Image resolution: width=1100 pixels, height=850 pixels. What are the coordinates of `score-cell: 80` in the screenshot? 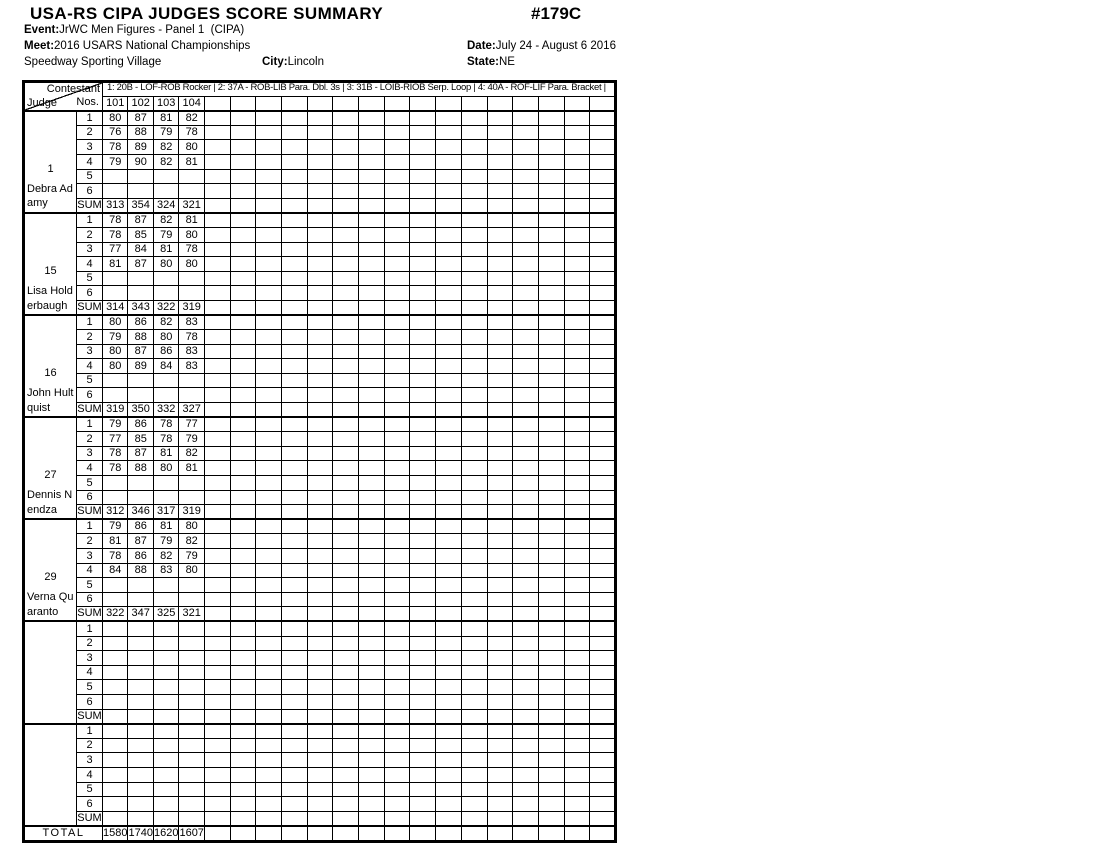 It's located at (166, 264).